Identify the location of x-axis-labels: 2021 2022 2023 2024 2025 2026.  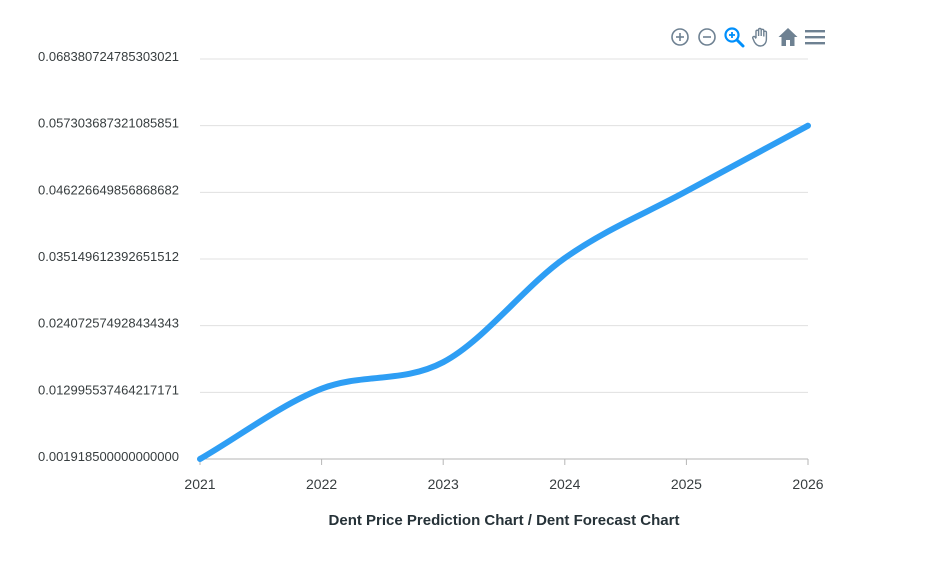
(503, 484).